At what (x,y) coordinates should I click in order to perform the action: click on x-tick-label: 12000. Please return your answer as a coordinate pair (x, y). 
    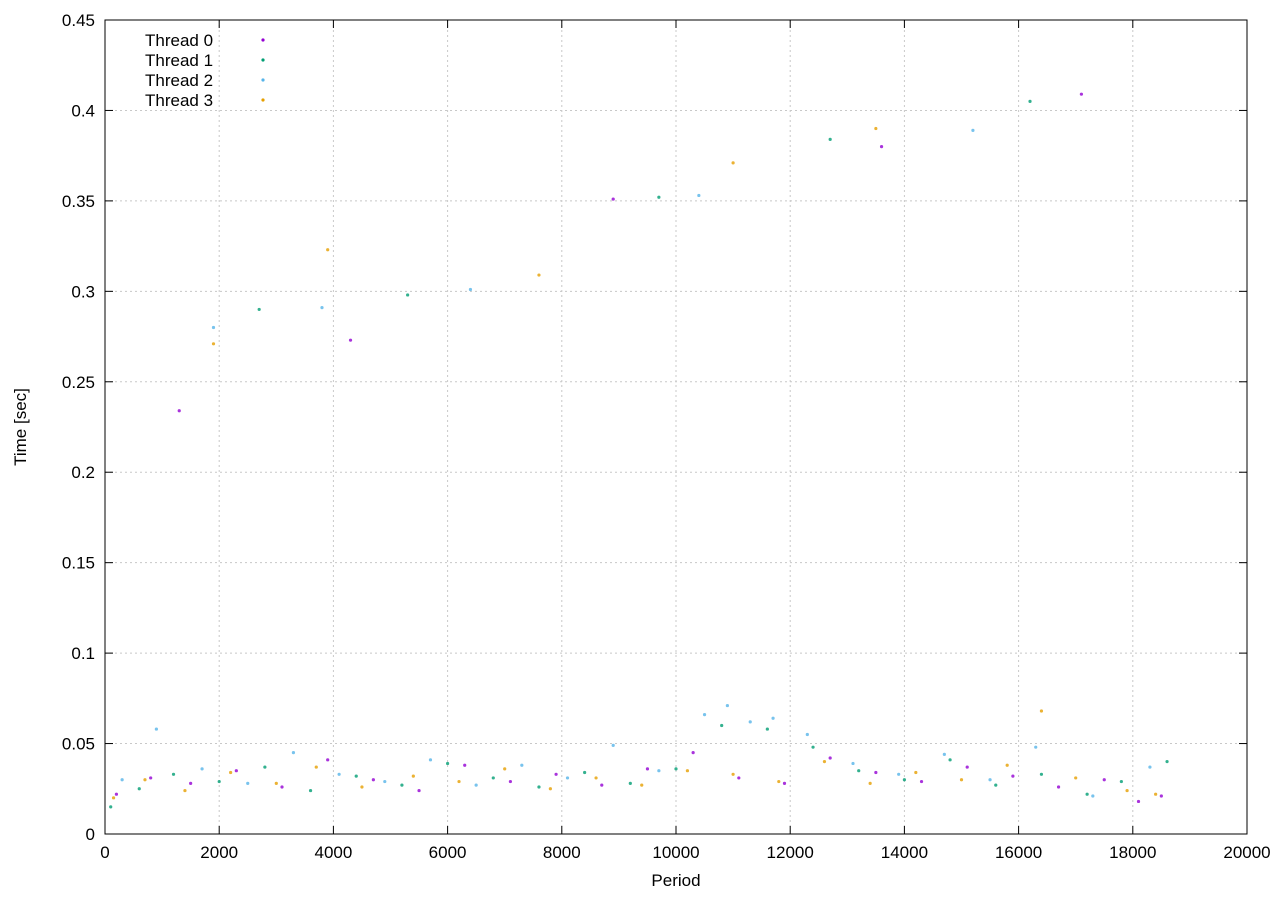
    Looking at the image, I should click on (790, 852).